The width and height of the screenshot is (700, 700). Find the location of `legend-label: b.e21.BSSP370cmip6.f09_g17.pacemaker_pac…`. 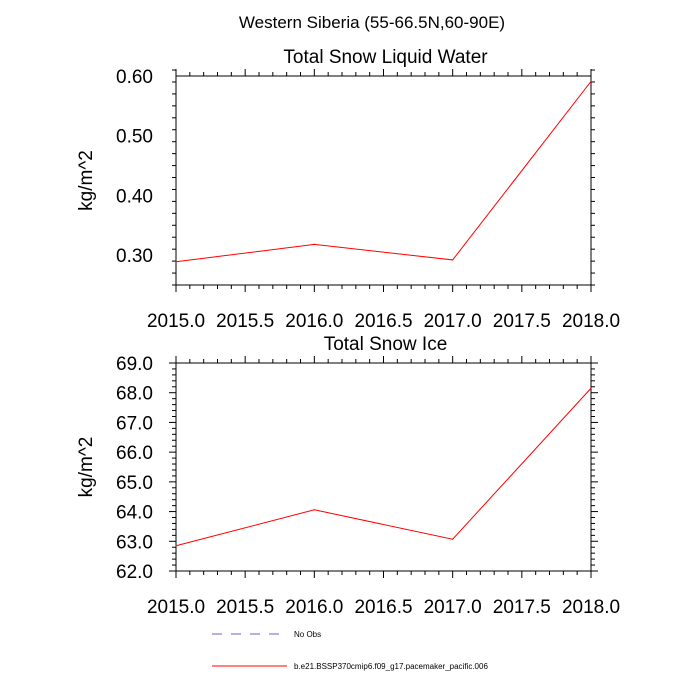

legend-label: b.e21.BSSP370cmip6.f09_g17.pacemaker_pac… is located at coordinates (391, 666).